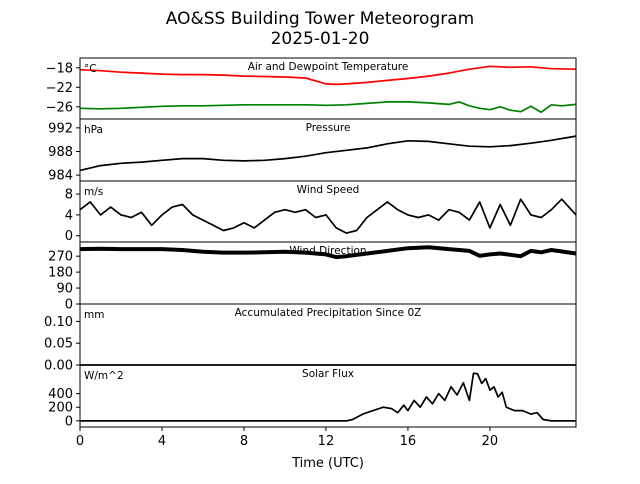  Describe the element at coordinates (64, 289) in the screenshot. I see `y-tick-label-3-2: 90` at that location.